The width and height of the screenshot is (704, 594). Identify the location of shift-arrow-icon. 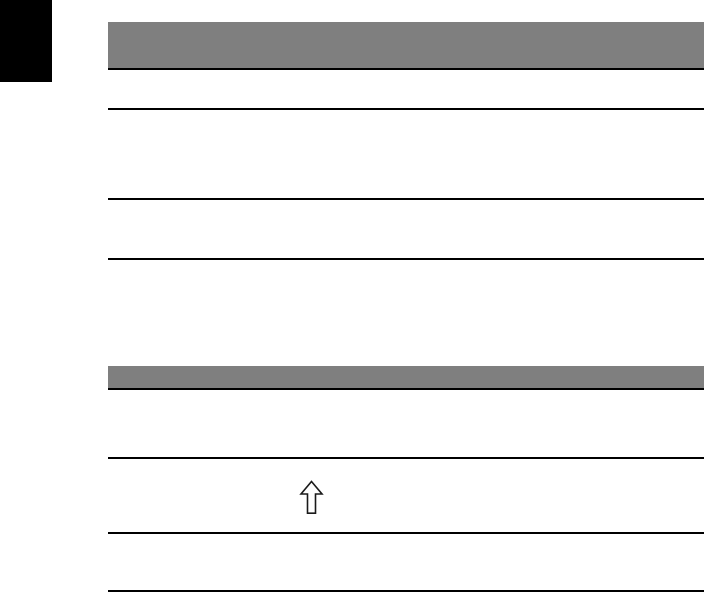
(311, 497).